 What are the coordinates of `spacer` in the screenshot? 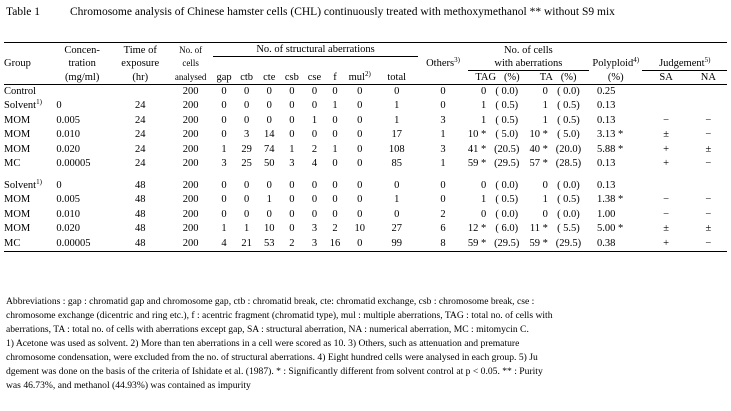 It's located at (365, 175).